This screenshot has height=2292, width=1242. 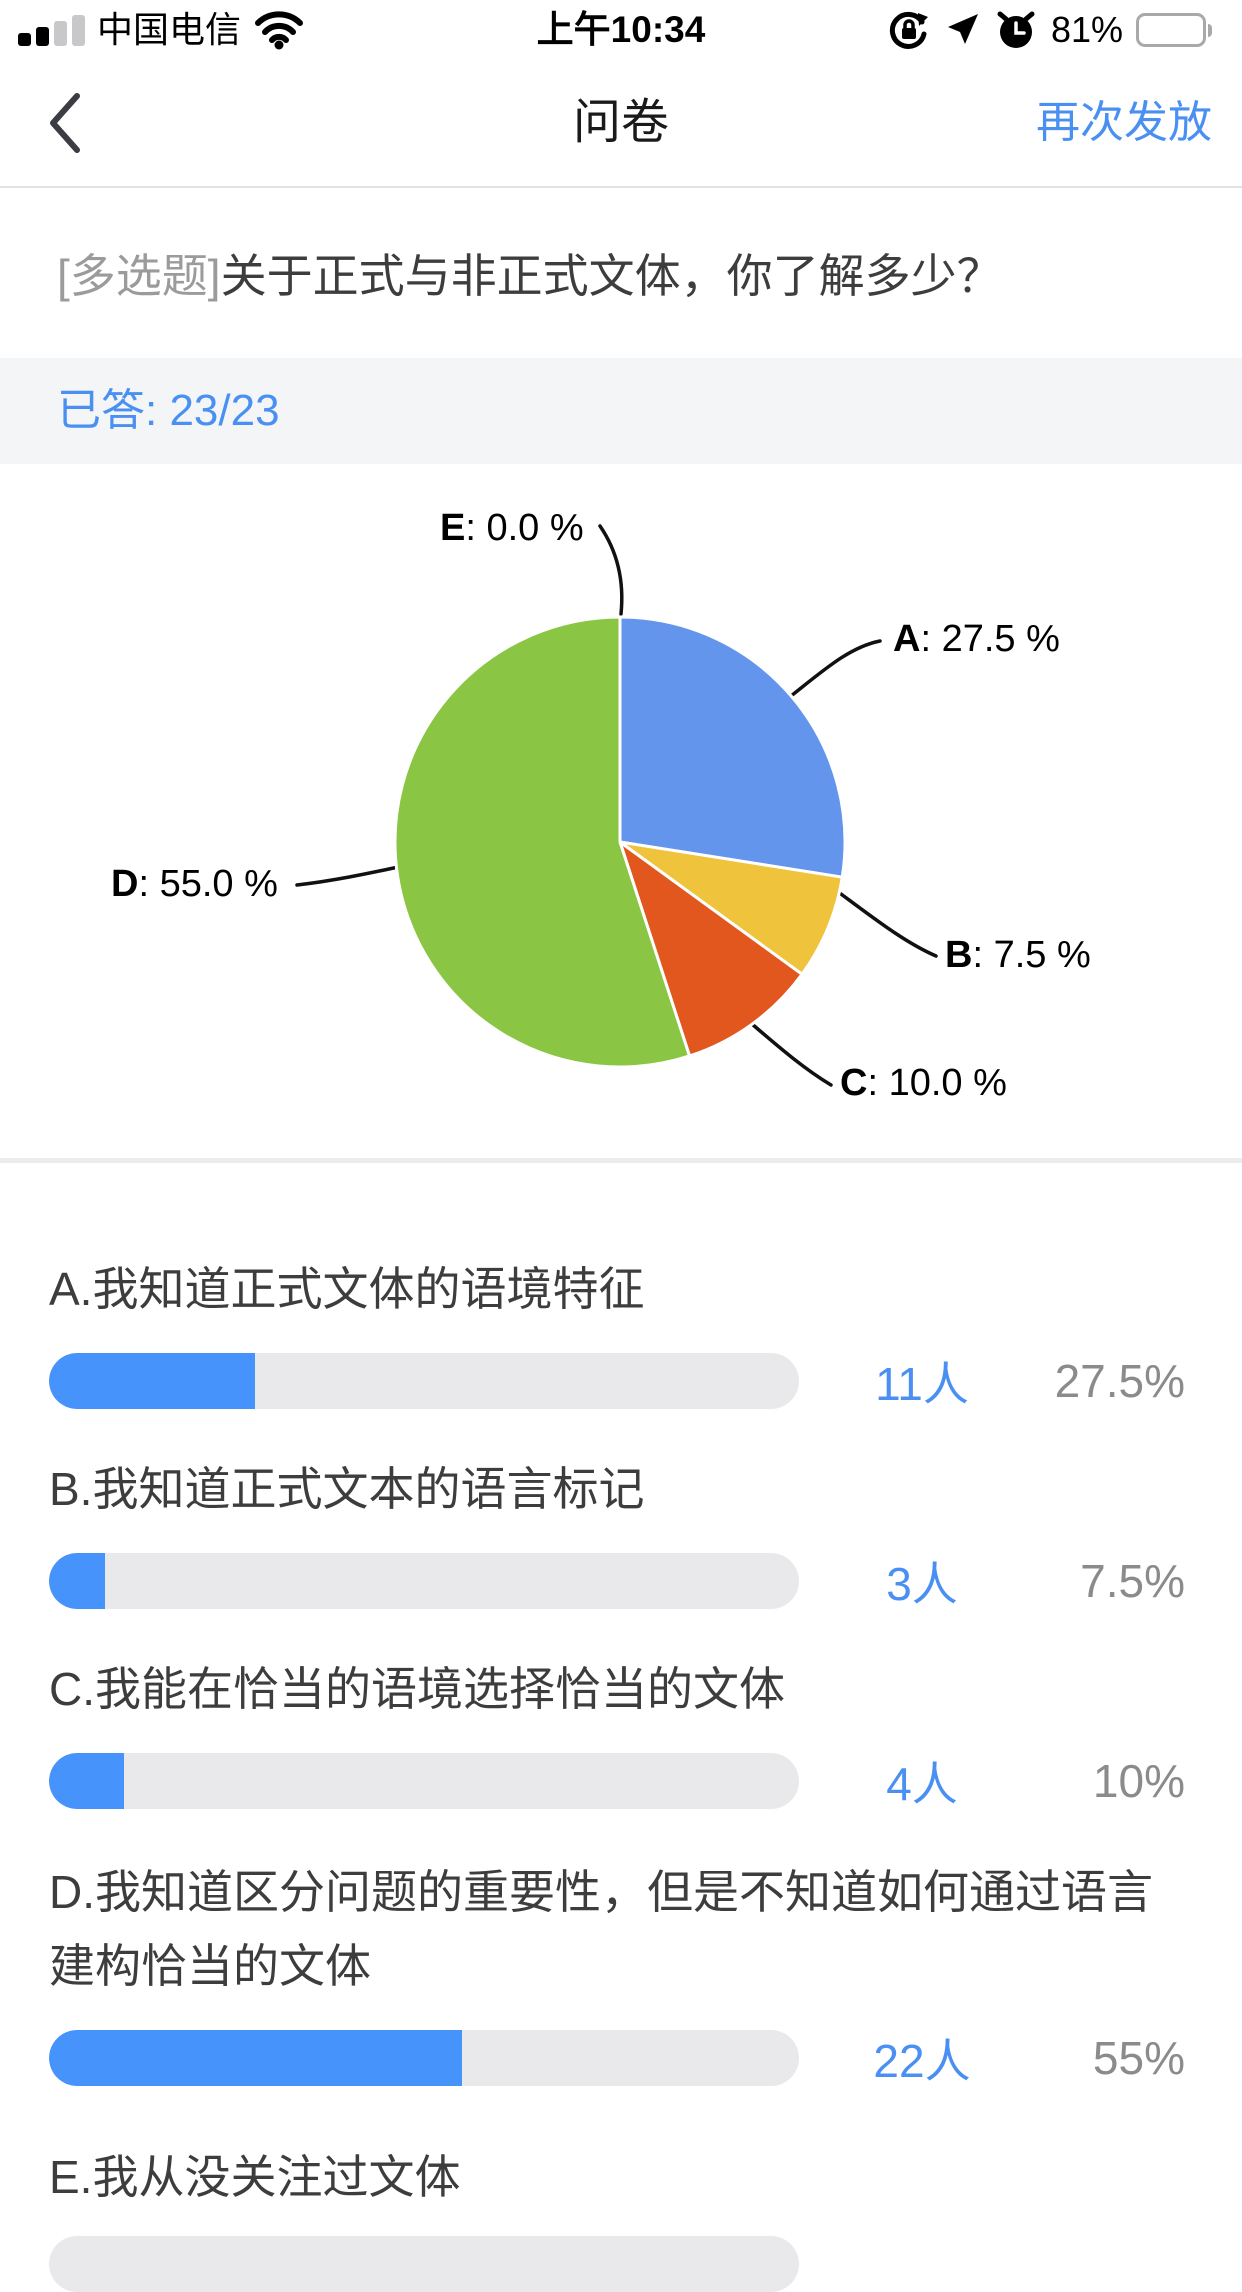 I want to click on redistribute-button: 再次发放, so click(x=1124, y=122).